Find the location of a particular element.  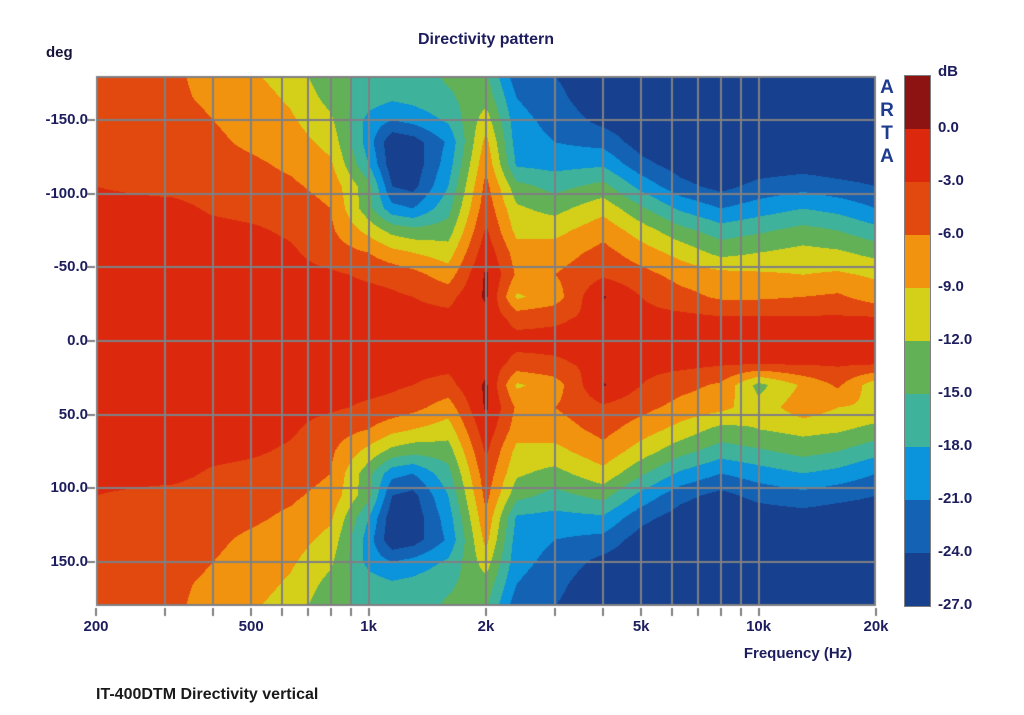

x-tick-label: 20k is located at coordinates (876, 626).